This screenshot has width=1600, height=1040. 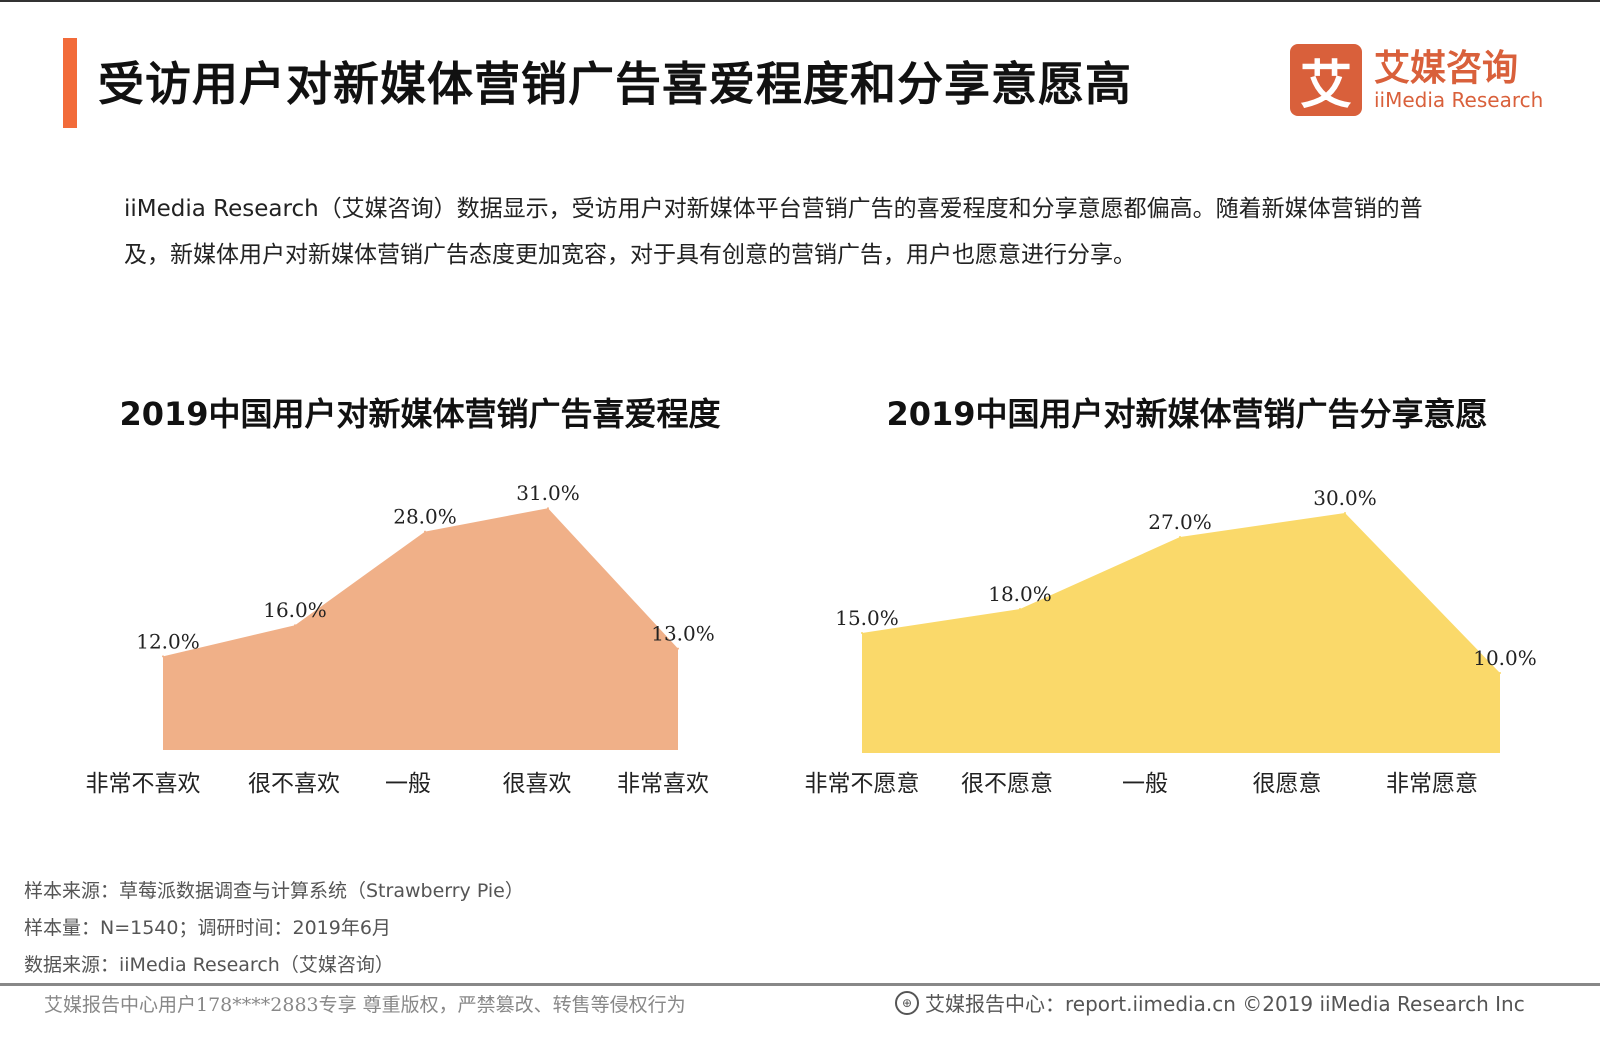 I want to click on data-label: 15.0%, so click(x=867, y=618).